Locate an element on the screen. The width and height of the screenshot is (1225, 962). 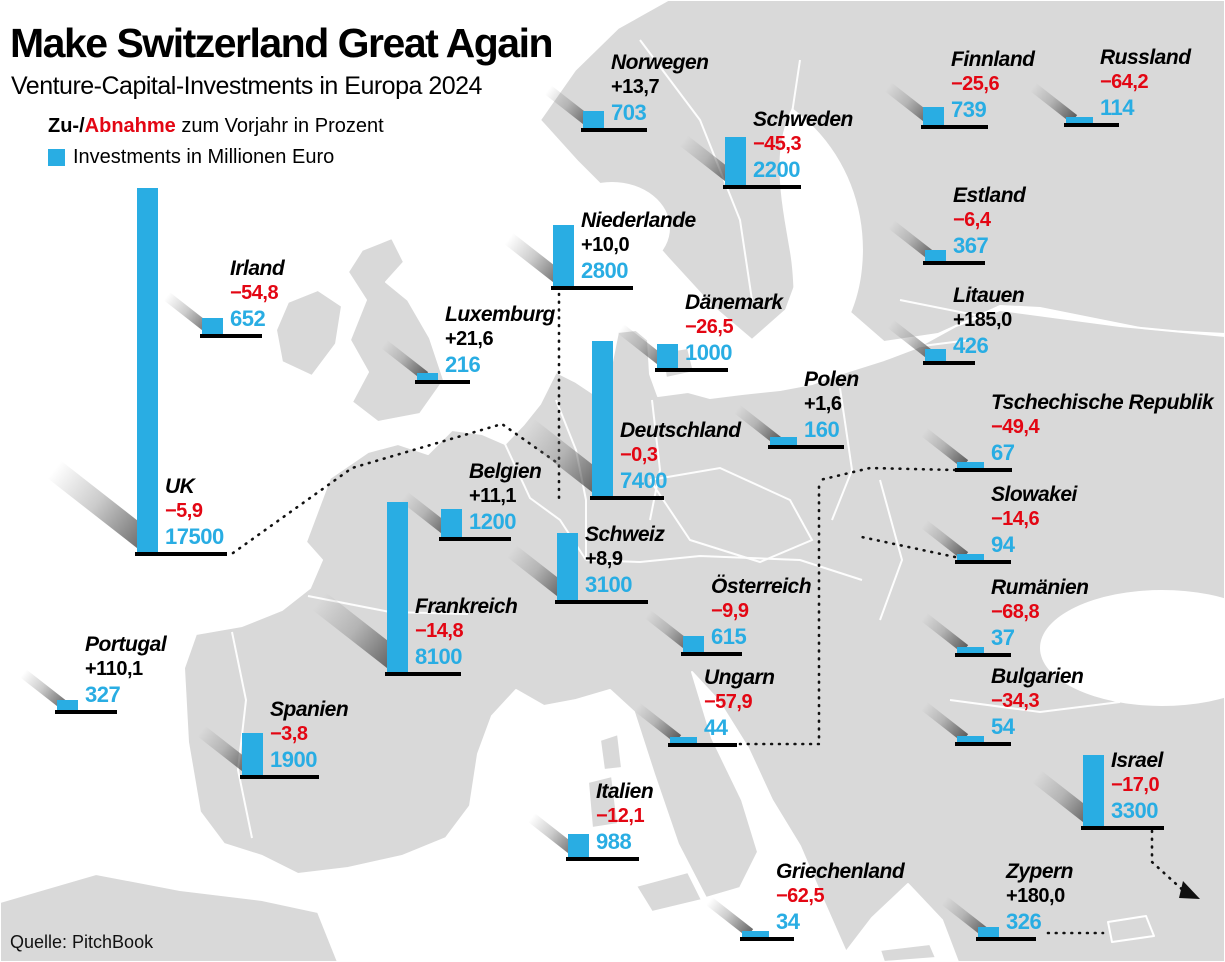
change-percent: −3,8 is located at coordinates (289, 734).